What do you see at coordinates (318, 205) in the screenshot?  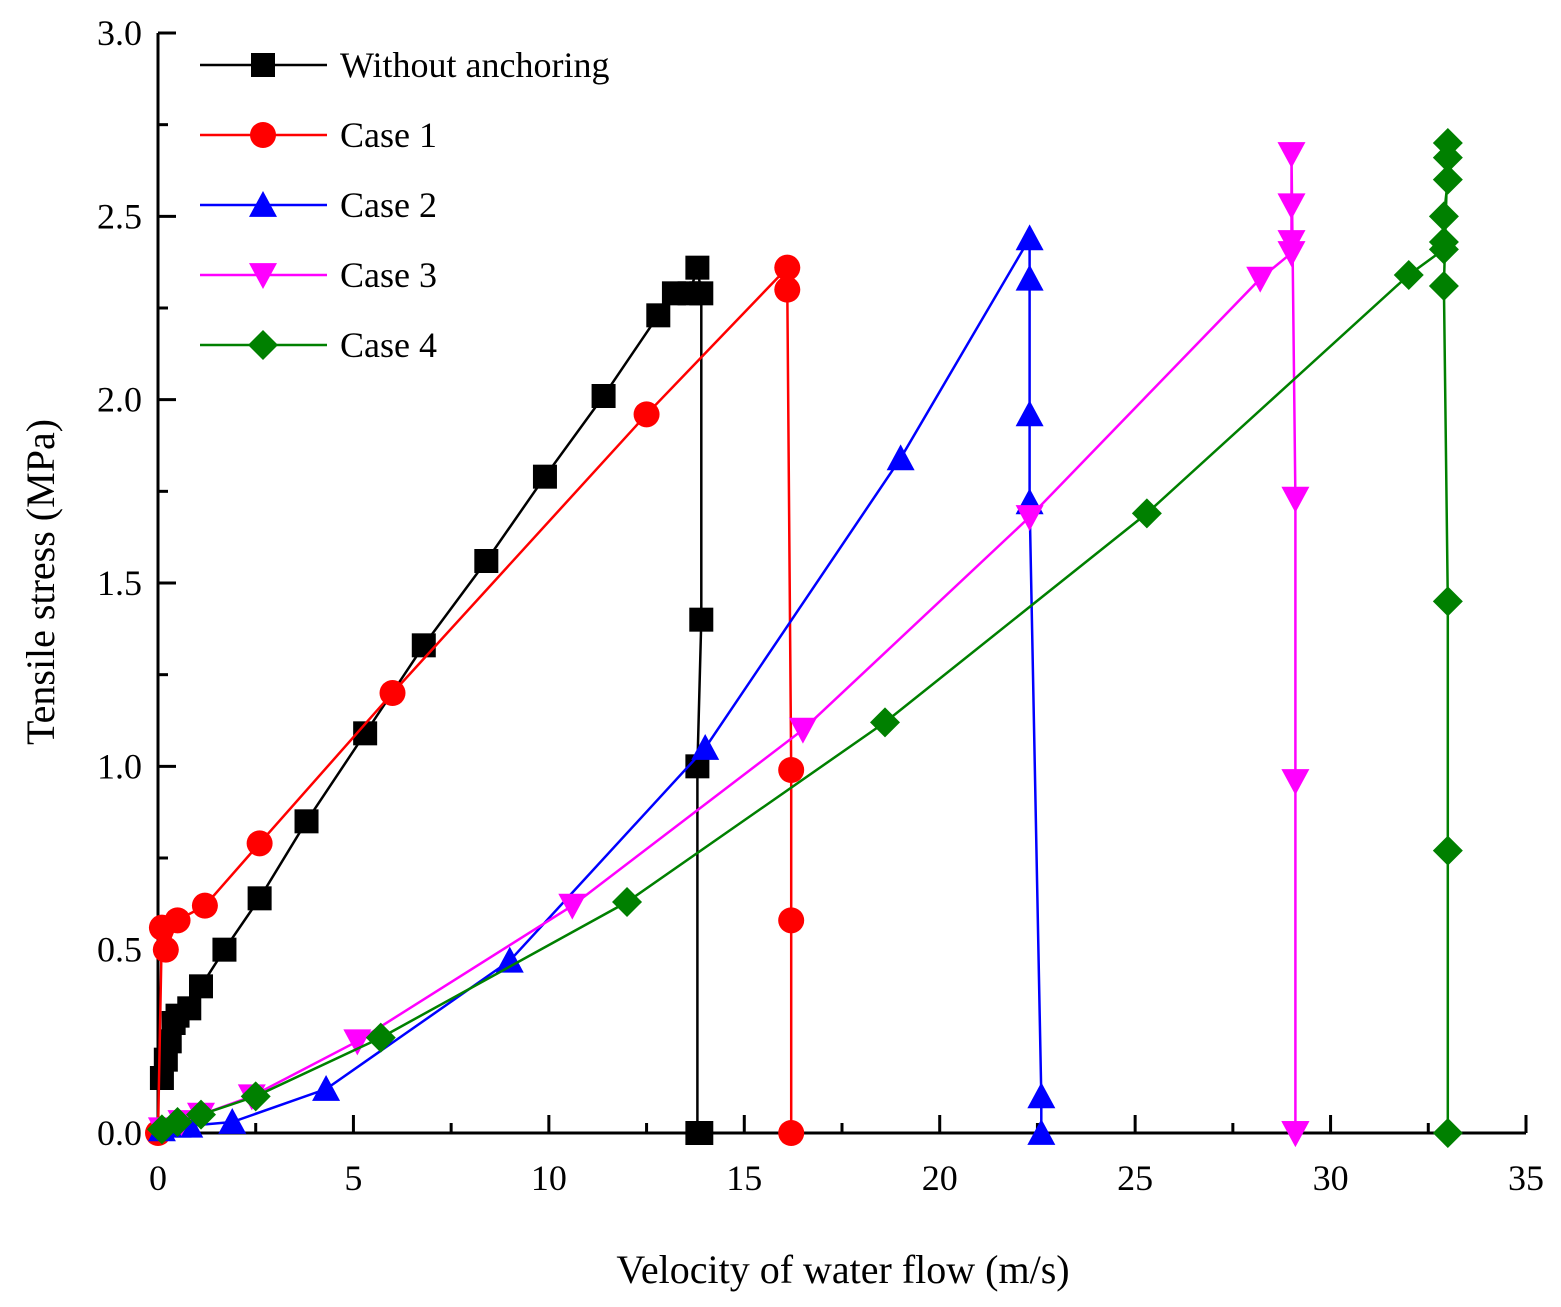 I see `legend-item-case-2: Case 2` at bounding box center [318, 205].